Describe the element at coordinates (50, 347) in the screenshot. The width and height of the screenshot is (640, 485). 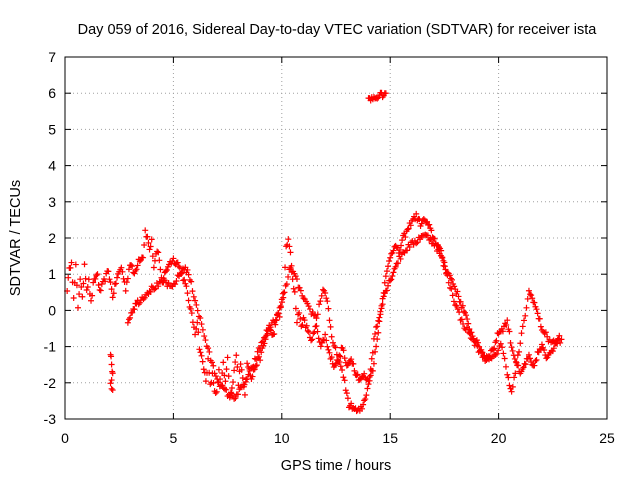
I see `y-tick-label: -1` at that location.